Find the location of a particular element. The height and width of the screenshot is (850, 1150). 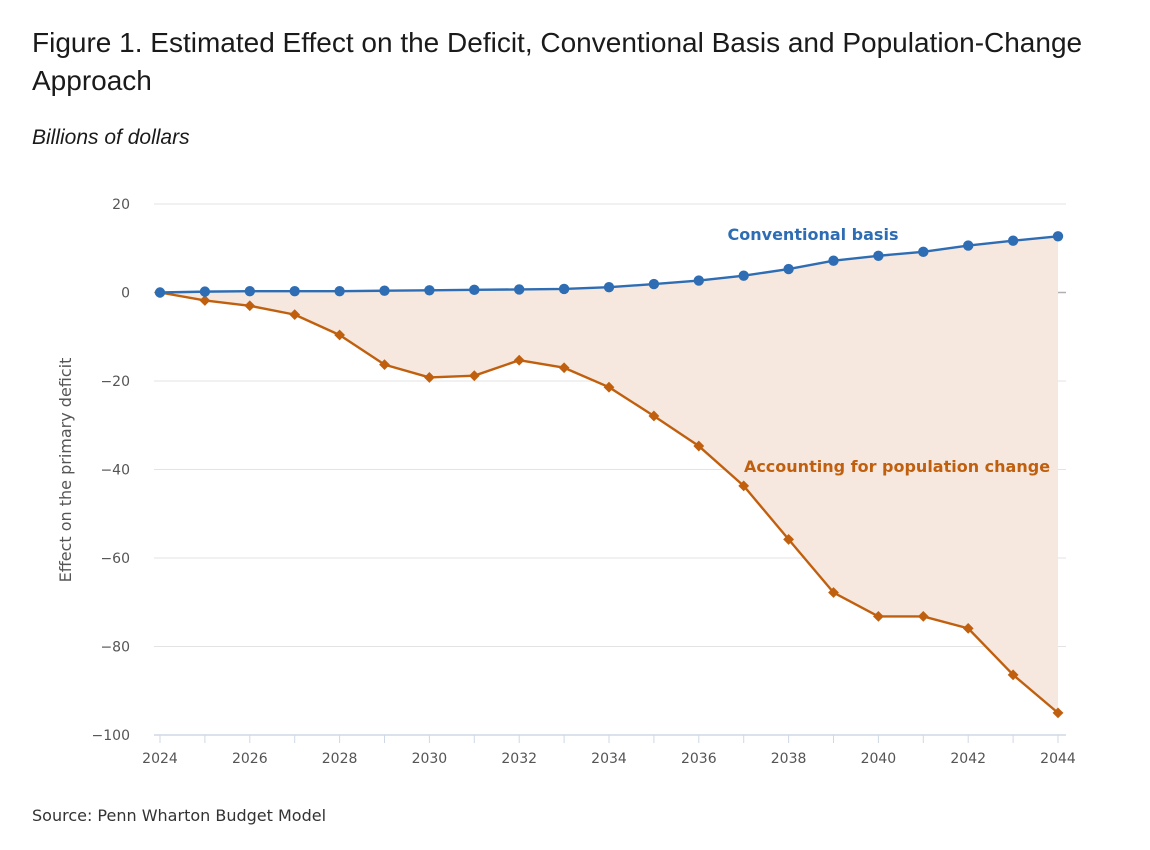

x-tick-label: 2036 is located at coordinates (699, 759).